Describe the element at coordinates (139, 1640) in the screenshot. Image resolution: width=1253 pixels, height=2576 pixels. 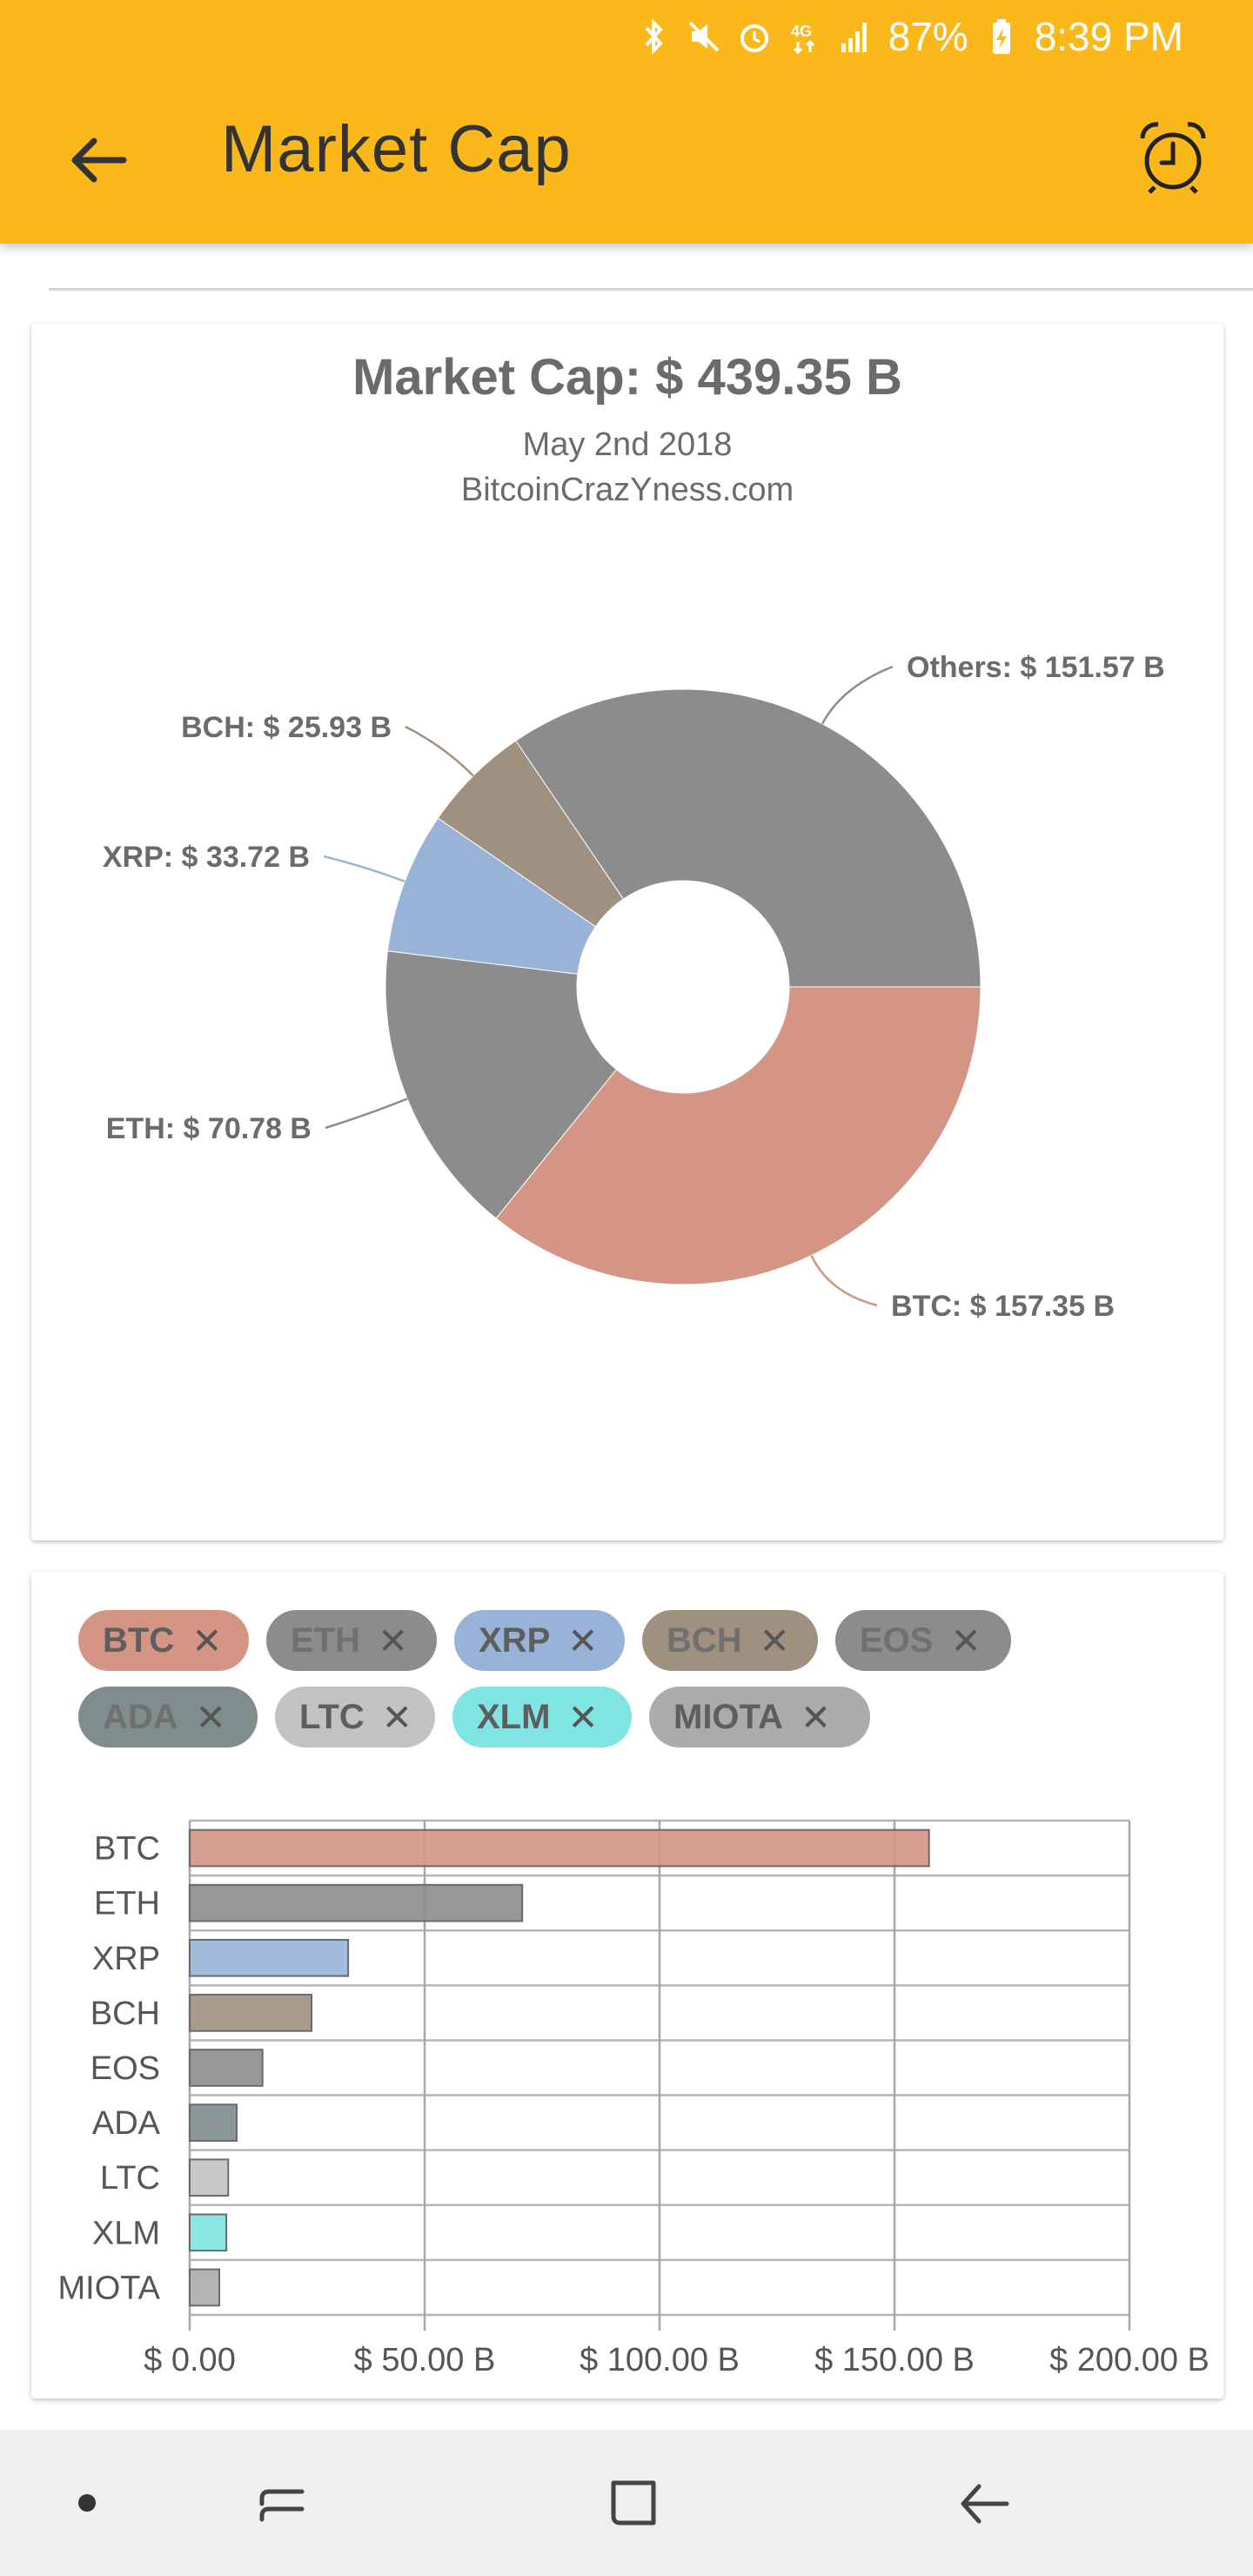
I see `chip-label: BTC` at that location.